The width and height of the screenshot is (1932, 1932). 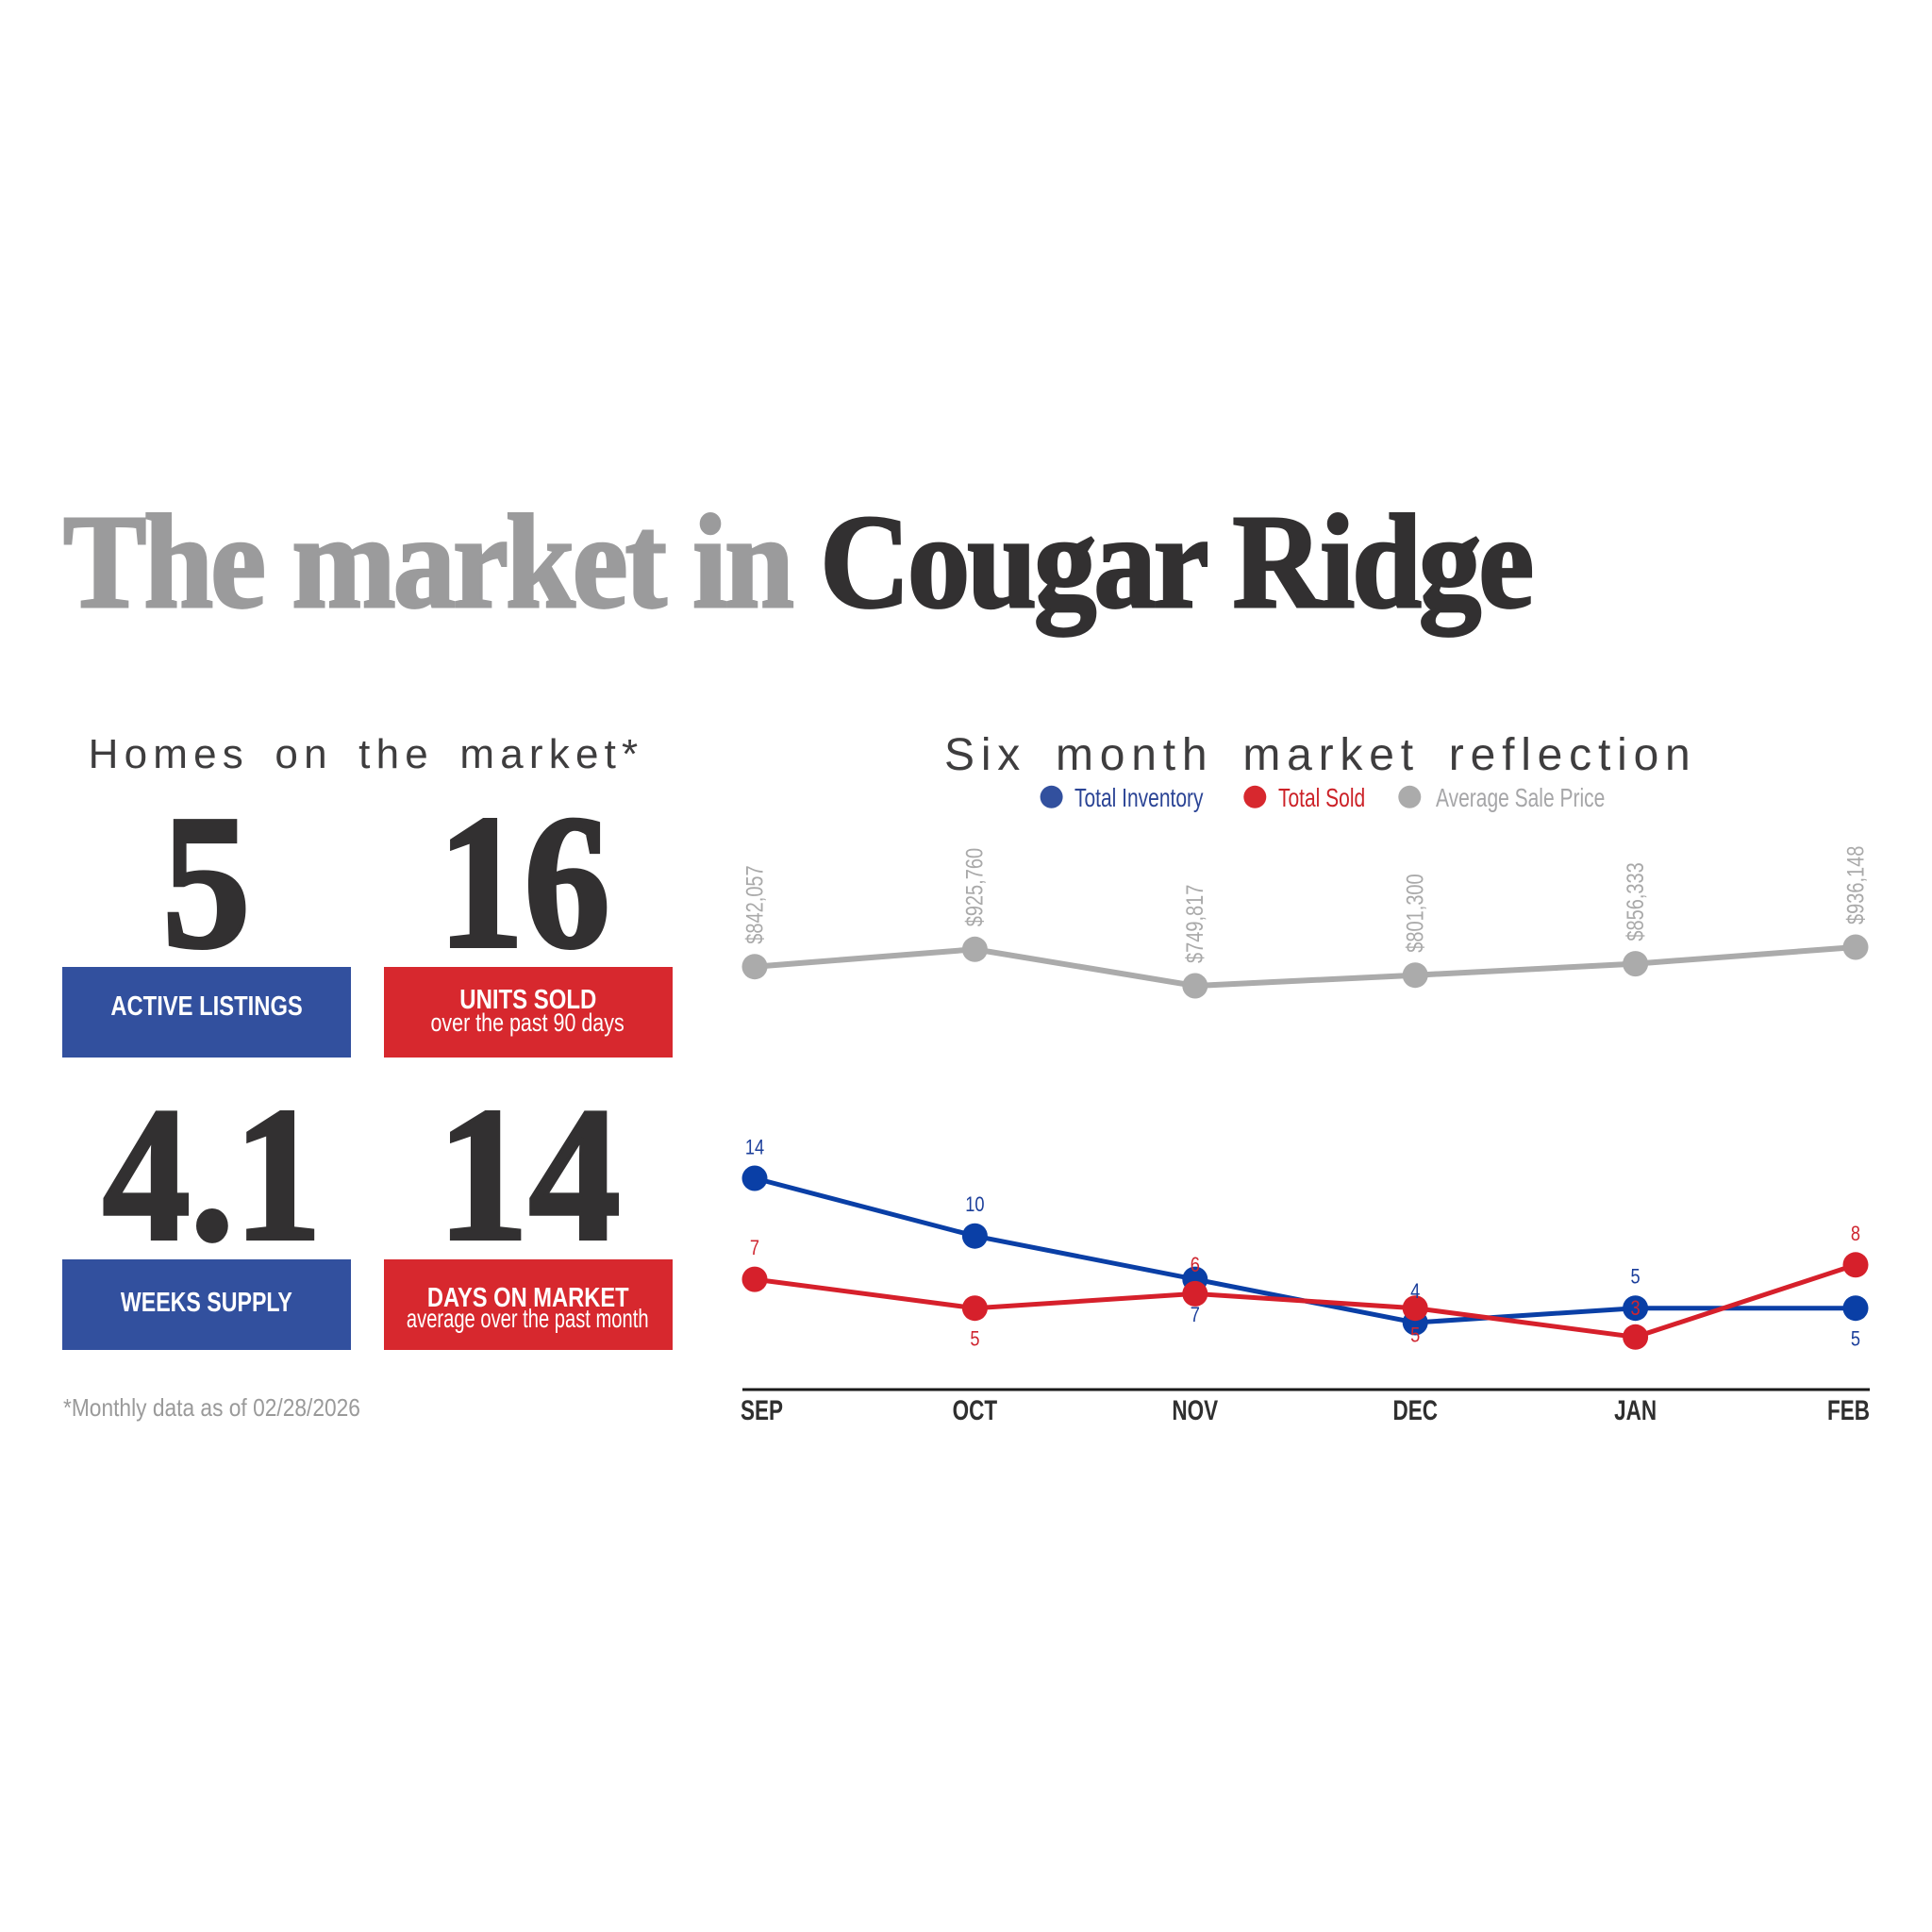 What do you see at coordinates (976, 887) in the screenshot?
I see `svg-text: $925,760` at bounding box center [976, 887].